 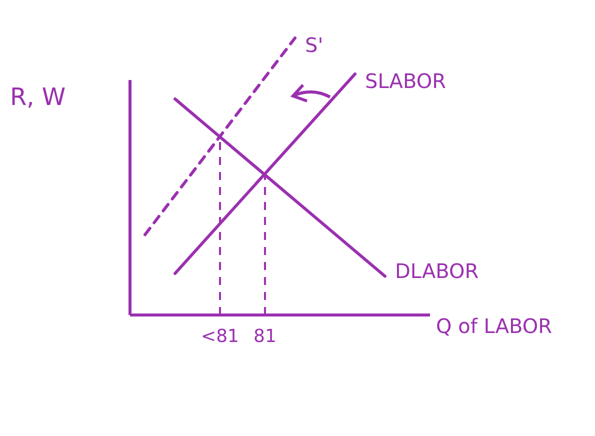 What do you see at coordinates (265, 336) in the screenshot?
I see `x-tick-label: 81` at bounding box center [265, 336].